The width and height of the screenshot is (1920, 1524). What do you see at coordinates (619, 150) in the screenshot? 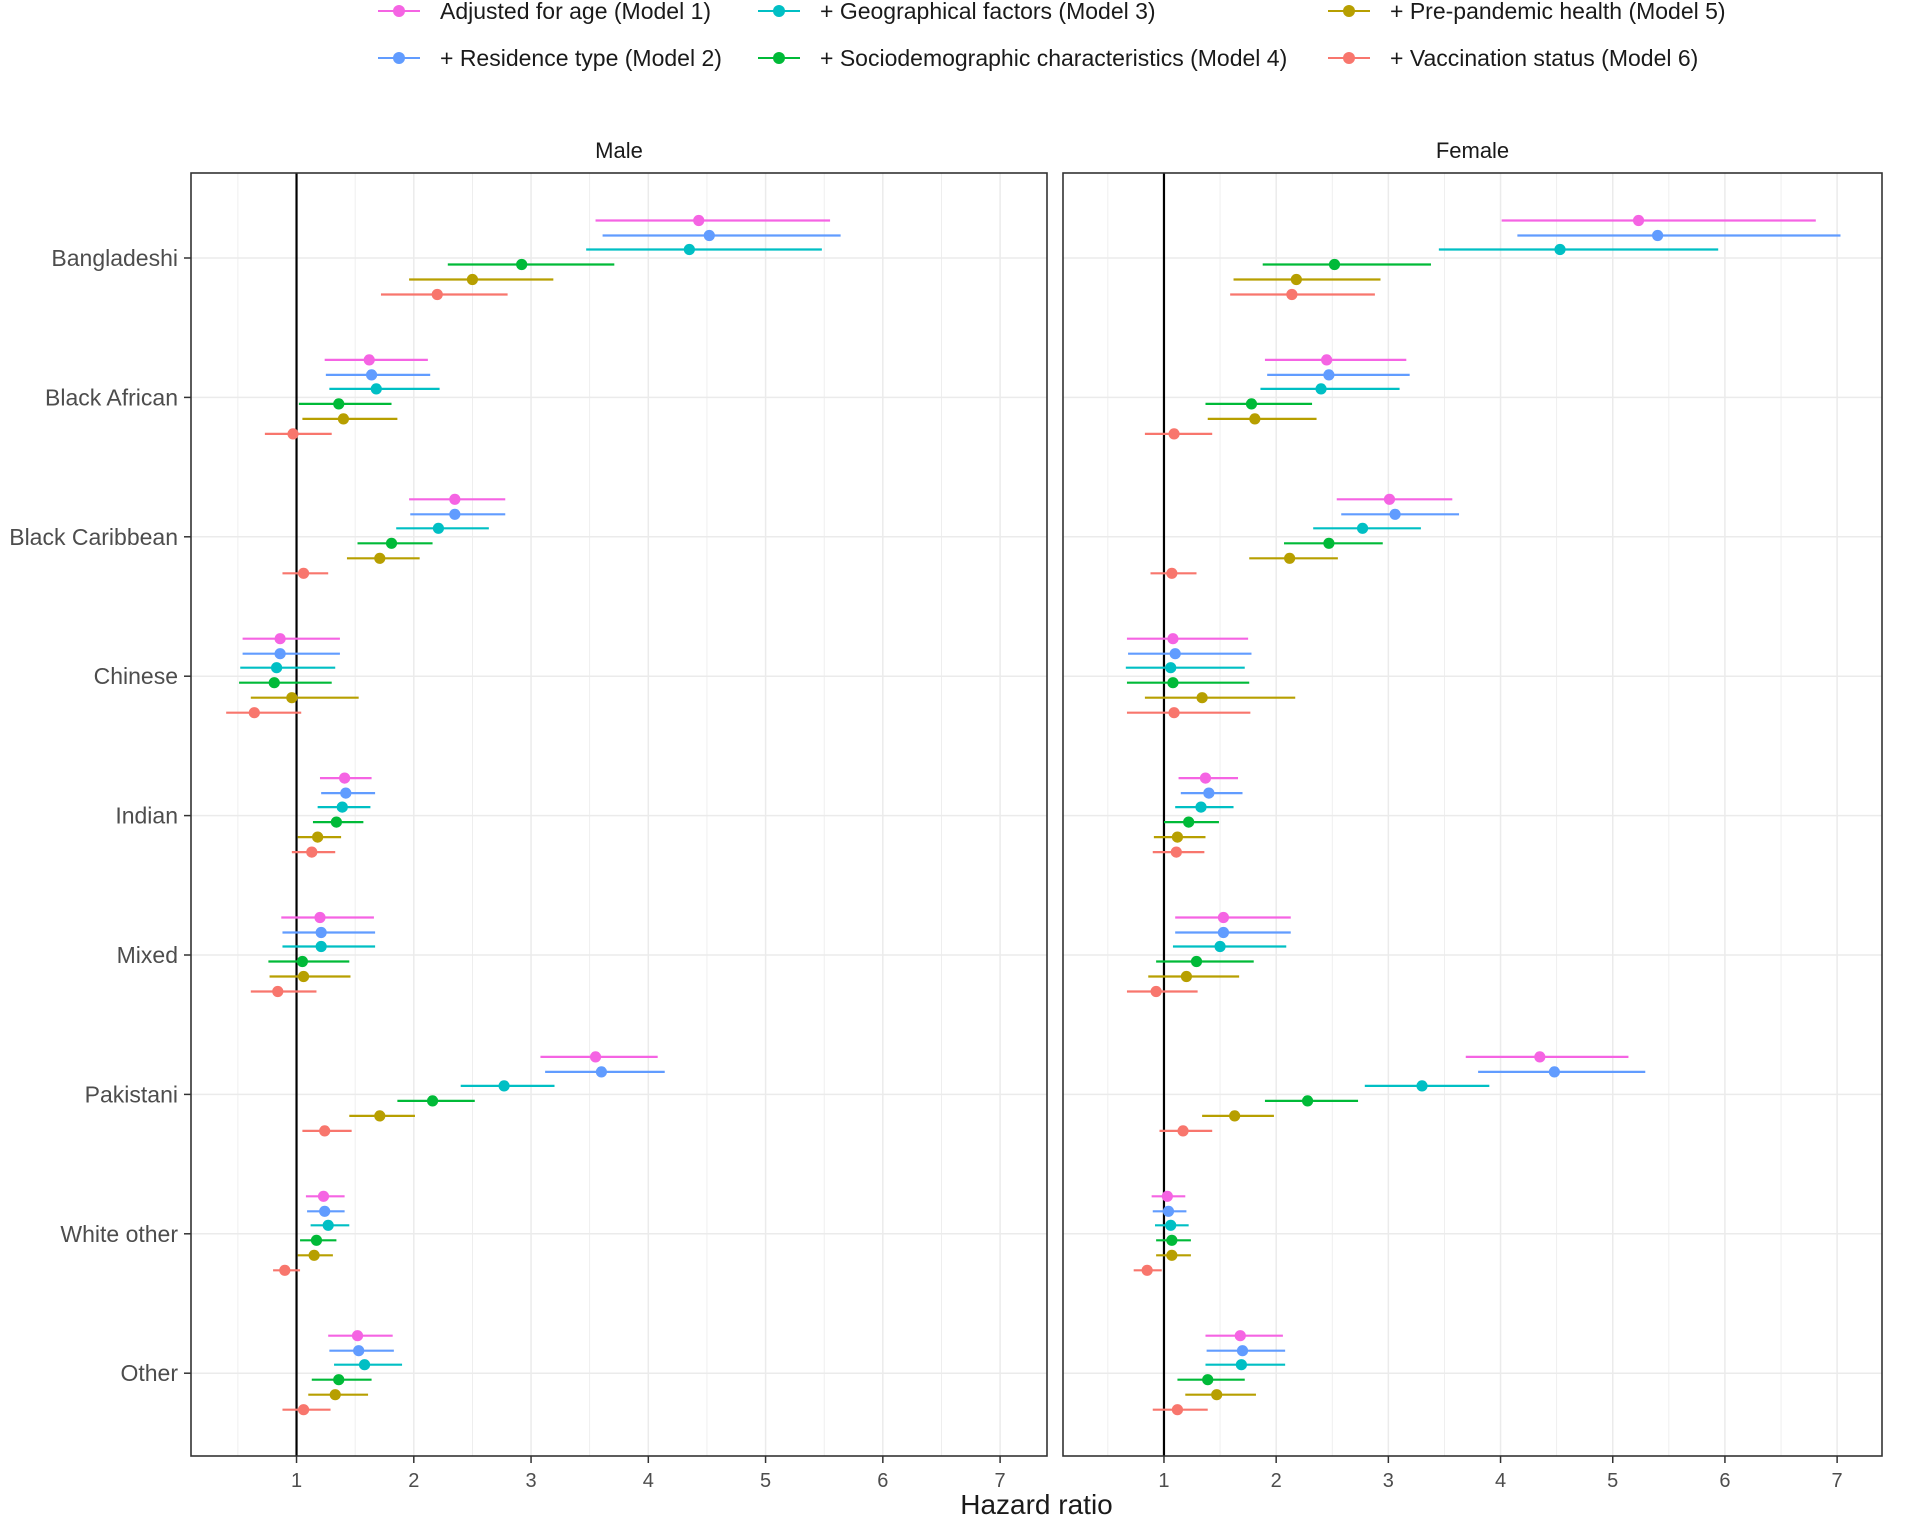
I see `strip-label-male: Male` at bounding box center [619, 150].